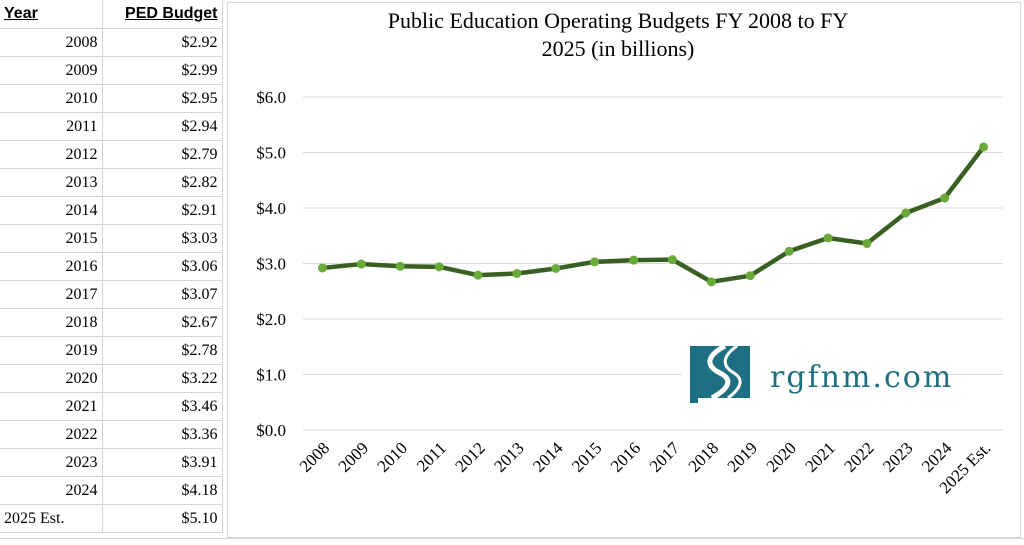 The height and width of the screenshot is (545, 1024). What do you see at coordinates (720, 373) in the screenshot?
I see `logo-emblem-icon` at bounding box center [720, 373].